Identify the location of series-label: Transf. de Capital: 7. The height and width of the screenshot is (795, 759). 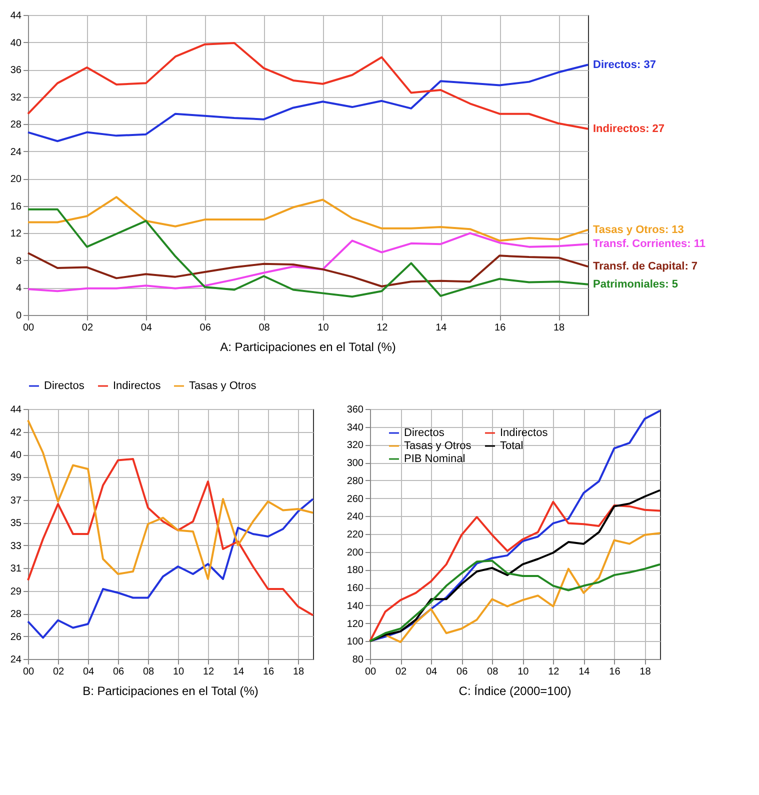
(645, 266).